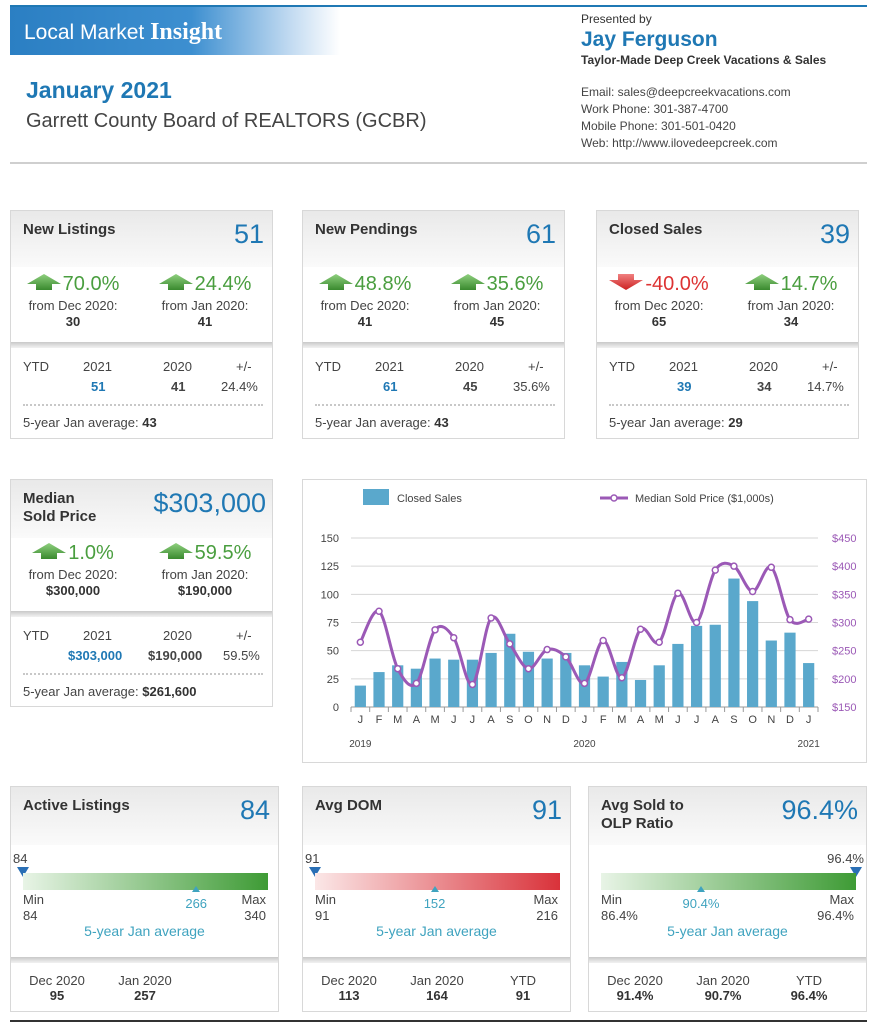  Describe the element at coordinates (248, 234) in the screenshot. I see `card-value: 51` at that location.